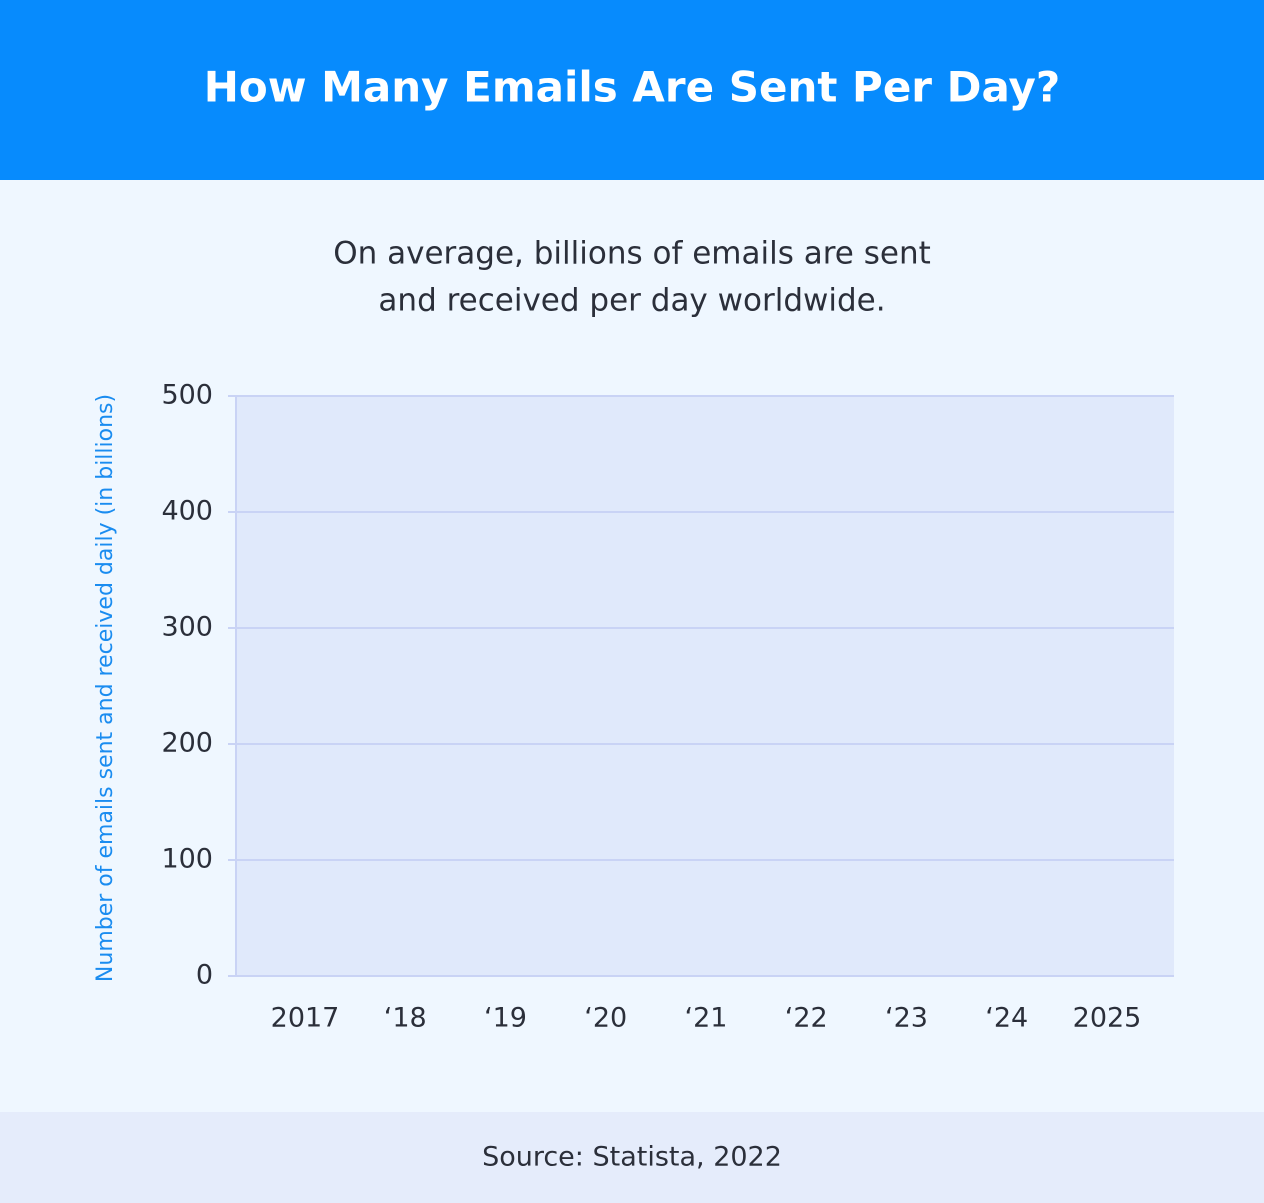 The height and width of the screenshot is (1203, 1264). Describe the element at coordinates (906, 1018) in the screenshot. I see `x-tick-label: ‘23` at that location.